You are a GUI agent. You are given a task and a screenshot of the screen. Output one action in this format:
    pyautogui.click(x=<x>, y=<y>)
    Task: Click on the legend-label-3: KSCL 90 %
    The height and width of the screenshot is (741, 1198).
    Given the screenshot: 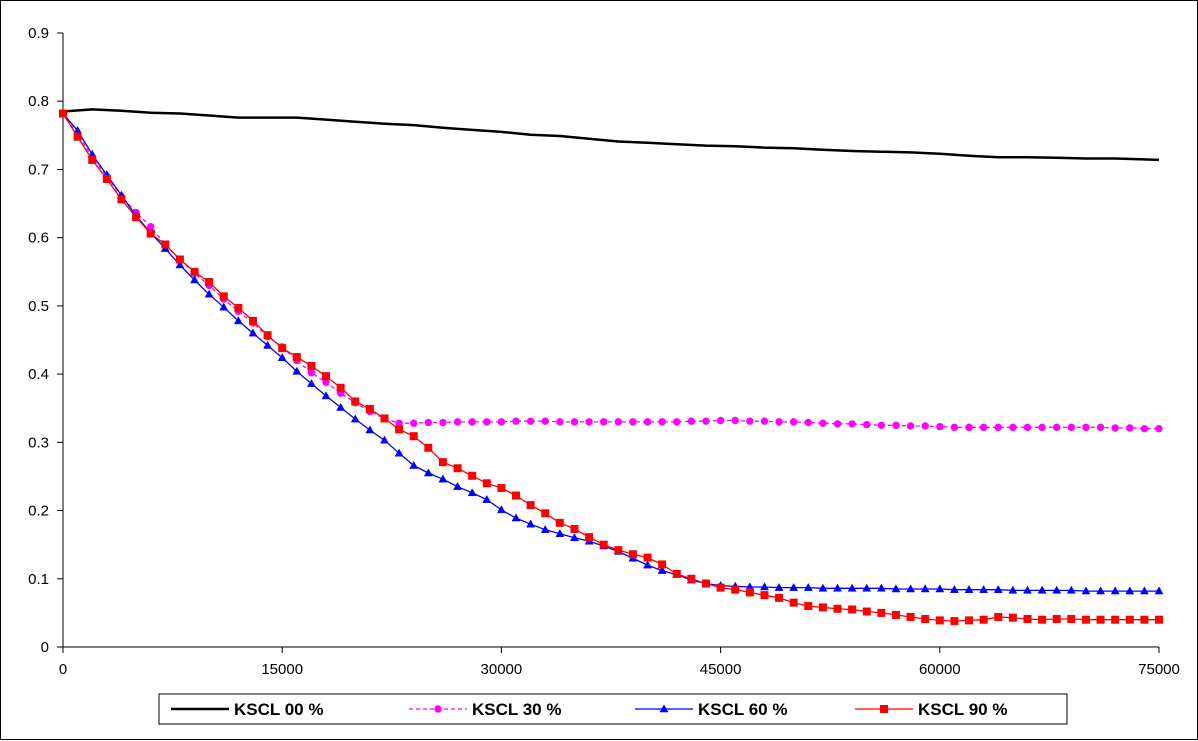 What is the action you would take?
    pyautogui.click(x=962, y=709)
    